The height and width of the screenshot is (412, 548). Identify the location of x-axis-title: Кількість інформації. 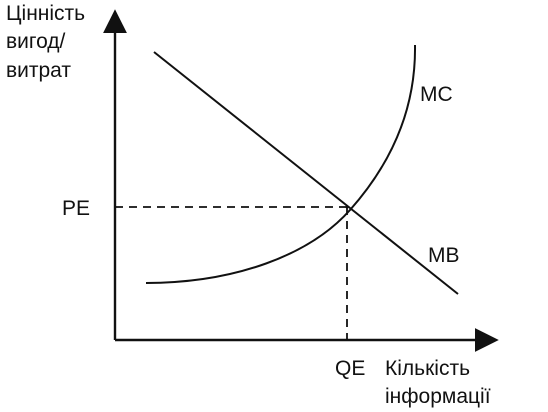
(438, 383).